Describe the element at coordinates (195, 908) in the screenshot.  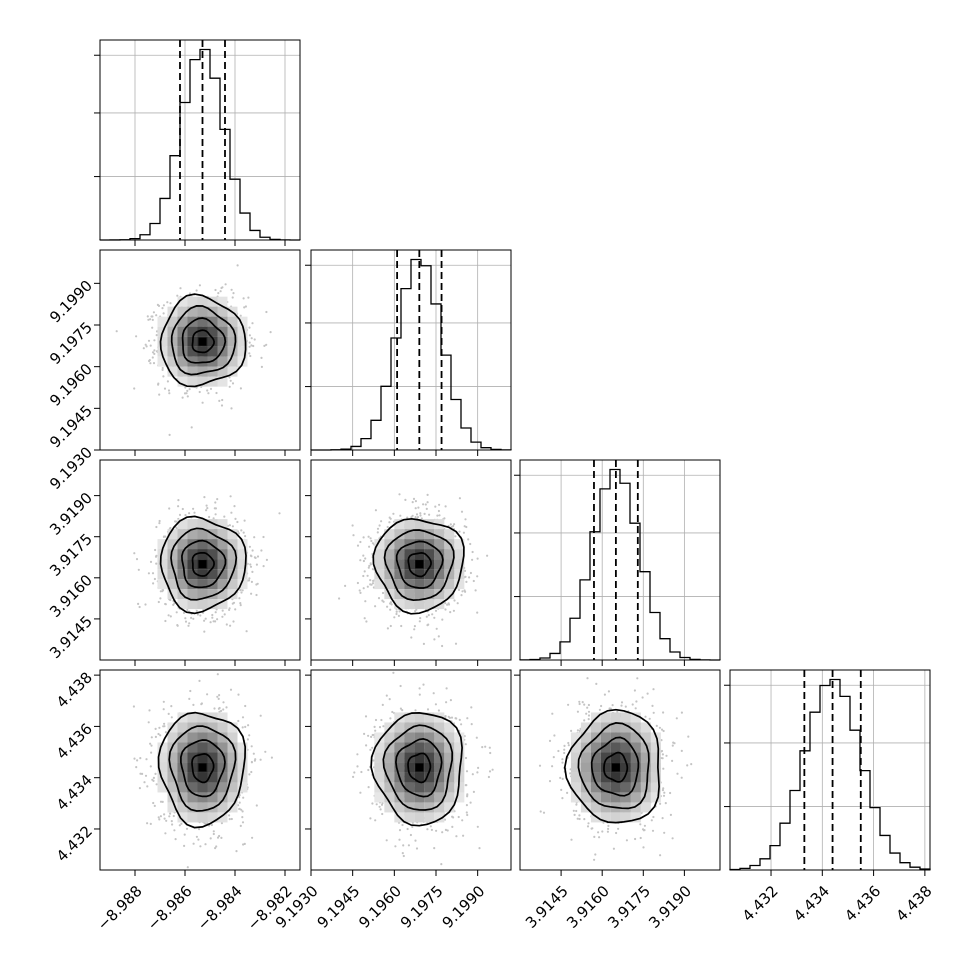
I see `x-axis-labels-1: −8.988−8.986−8.984−8.982` at that location.